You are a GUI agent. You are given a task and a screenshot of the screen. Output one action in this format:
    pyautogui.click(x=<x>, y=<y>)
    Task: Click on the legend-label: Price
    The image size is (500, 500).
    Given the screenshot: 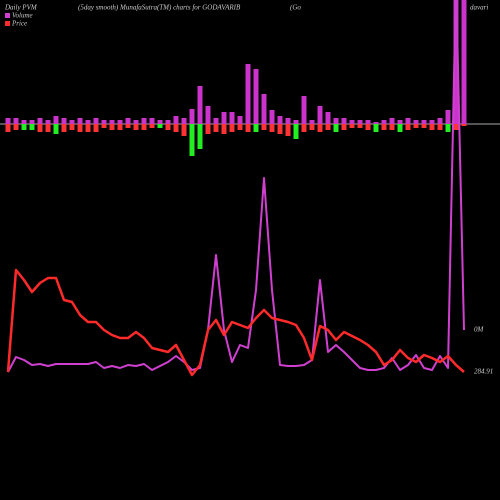 What is the action you would take?
    pyautogui.click(x=19, y=24)
    